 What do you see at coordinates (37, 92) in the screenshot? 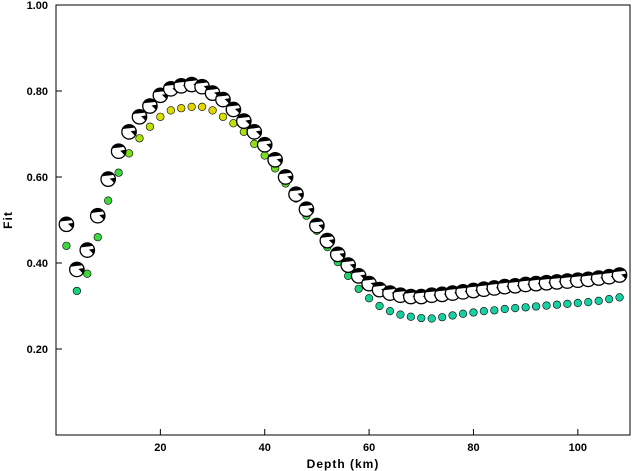
I see `y-tick-label: 0.80` at bounding box center [37, 92].